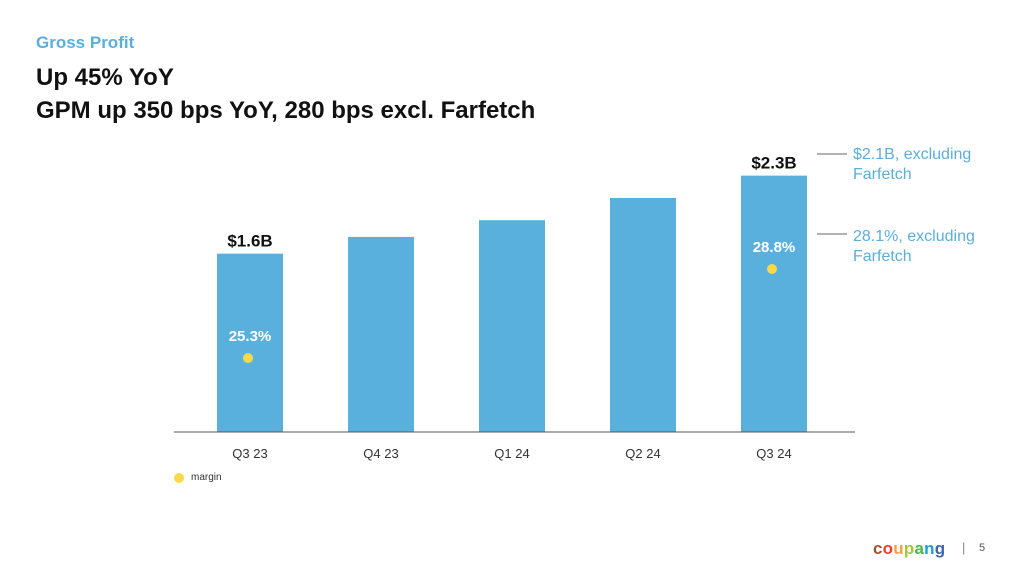 Image resolution: width=1024 pixels, height=571 pixels. Describe the element at coordinates (105, 77) in the screenshot. I see `headline-line-1: Up 45% YoY` at that location.